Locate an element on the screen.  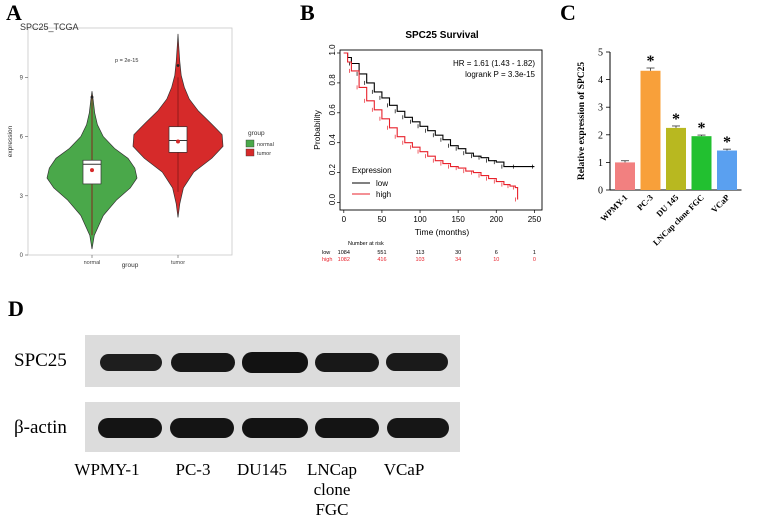
y-tick-label: 1 is located at coordinates (600, 163).